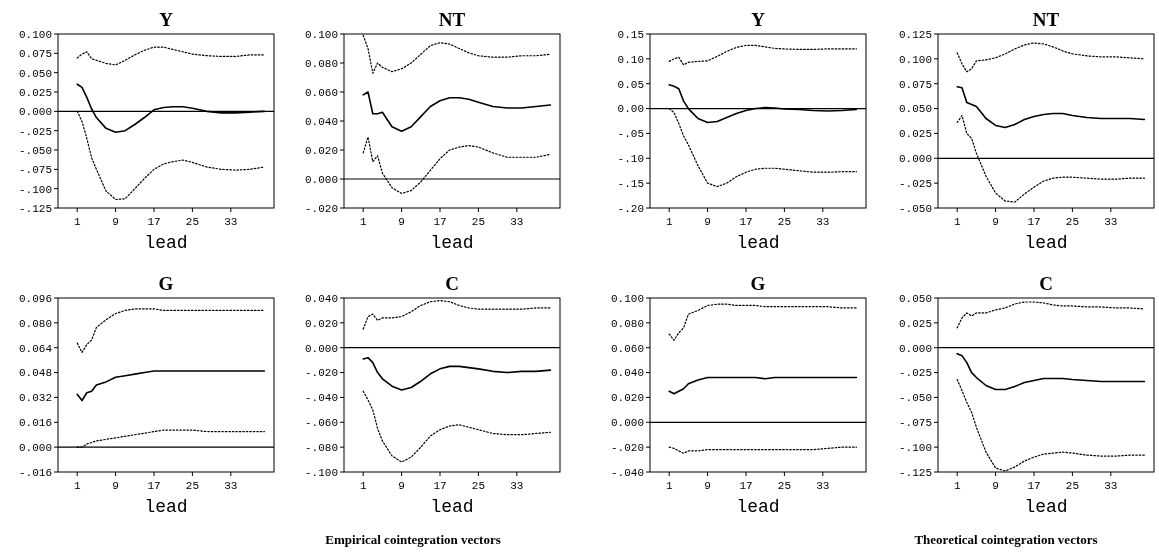 The image size is (1159, 556). I want to click on y-tick-label: -.060, so click(321, 423).